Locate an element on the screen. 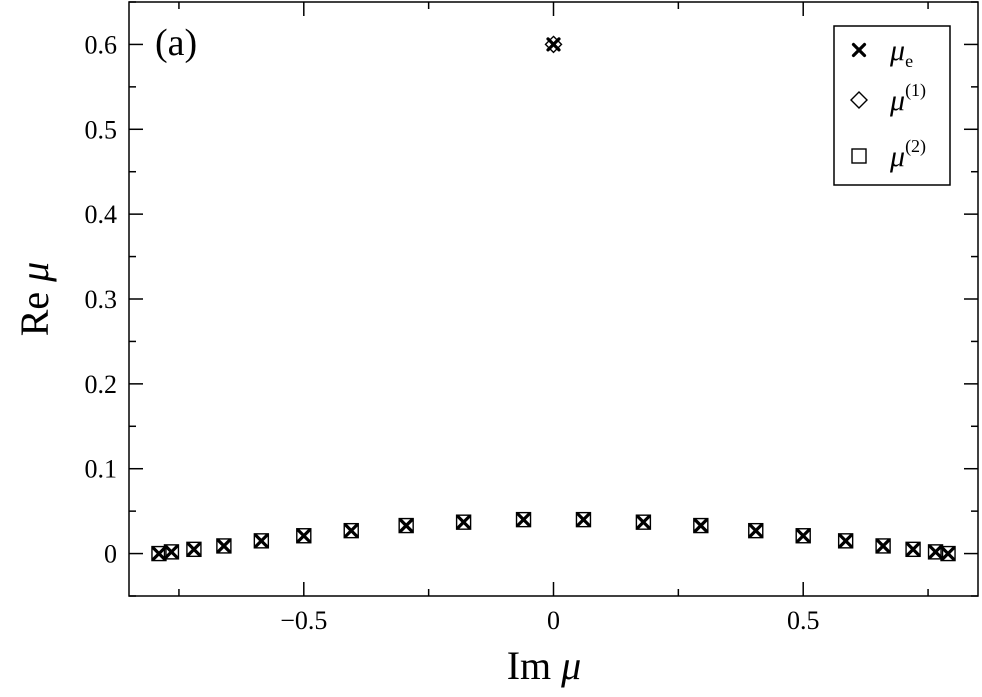 The width and height of the screenshot is (982, 697). legend-box is located at coordinates (892, 105).